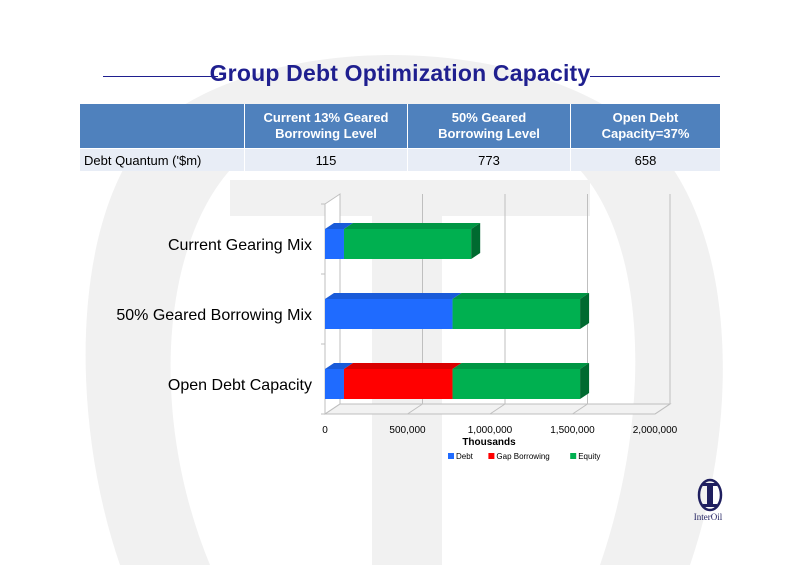  What do you see at coordinates (489, 159) in the screenshot?
I see `table-cell: 773` at bounding box center [489, 159].